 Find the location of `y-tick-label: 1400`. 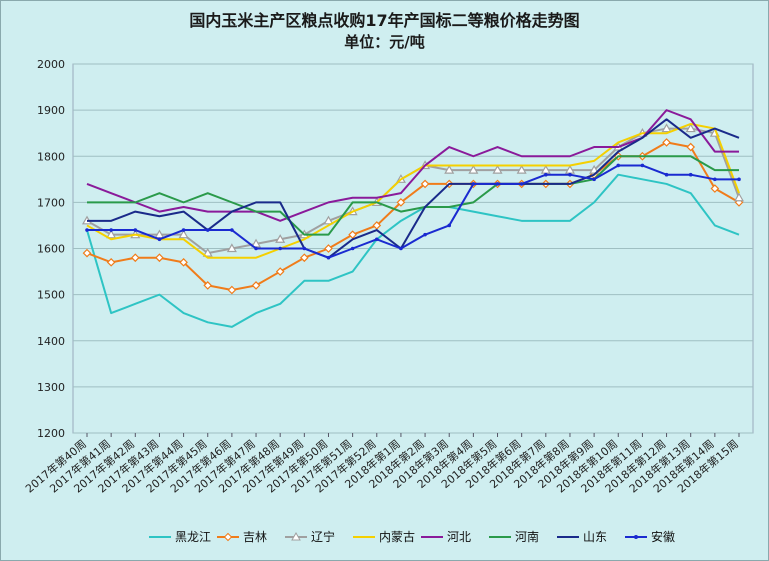

y-tick-label: 1400 is located at coordinates (51, 341).